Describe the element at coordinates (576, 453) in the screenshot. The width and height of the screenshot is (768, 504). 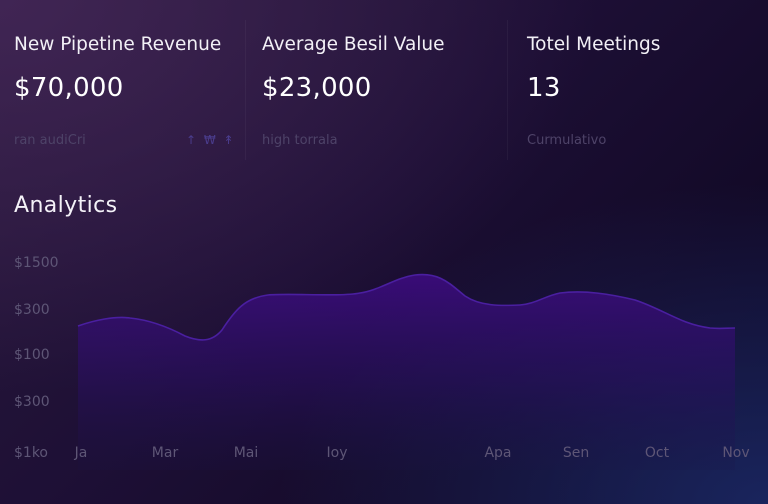
I see `x-tick-label: Sen` at that location.